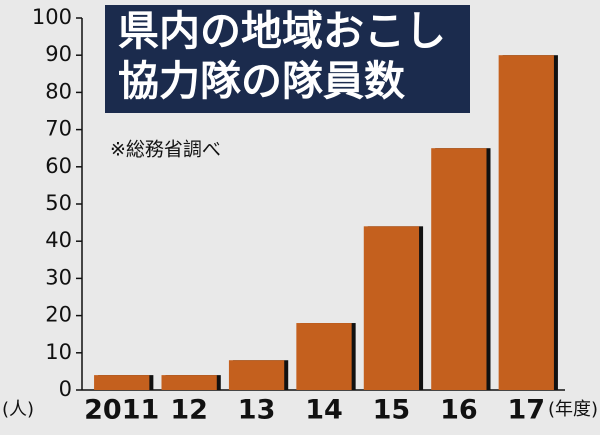 The width and height of the screenshot is (600, 435). What do you see at coordinates (58, 315) in the screenshot?
I see `y-tick-label: 20` at bounding box center [58, 315].